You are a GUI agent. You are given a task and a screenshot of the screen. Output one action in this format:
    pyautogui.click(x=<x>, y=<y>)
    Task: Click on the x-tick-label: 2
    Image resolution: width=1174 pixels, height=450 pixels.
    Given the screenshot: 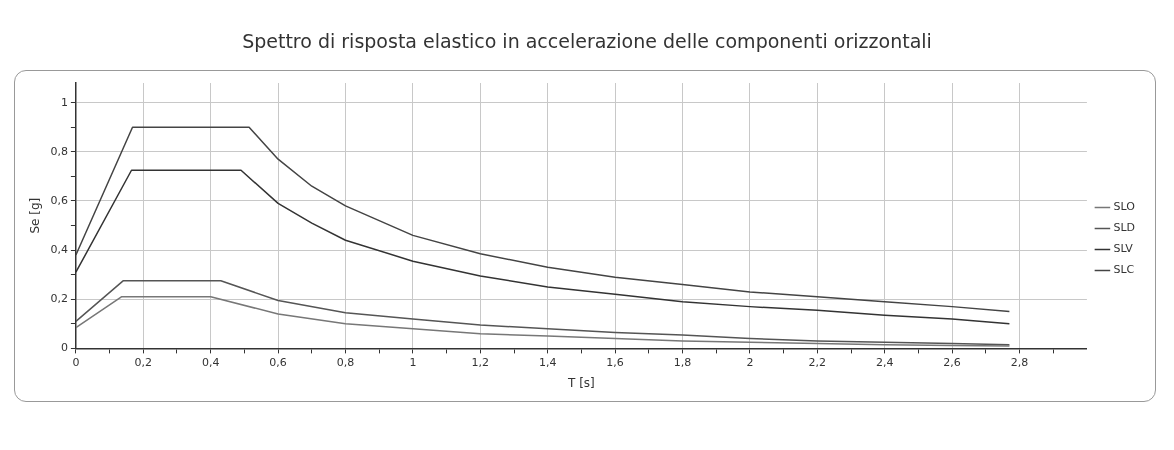 What is the action you would take?
    pyautogui.click(x=750, y=362)
    